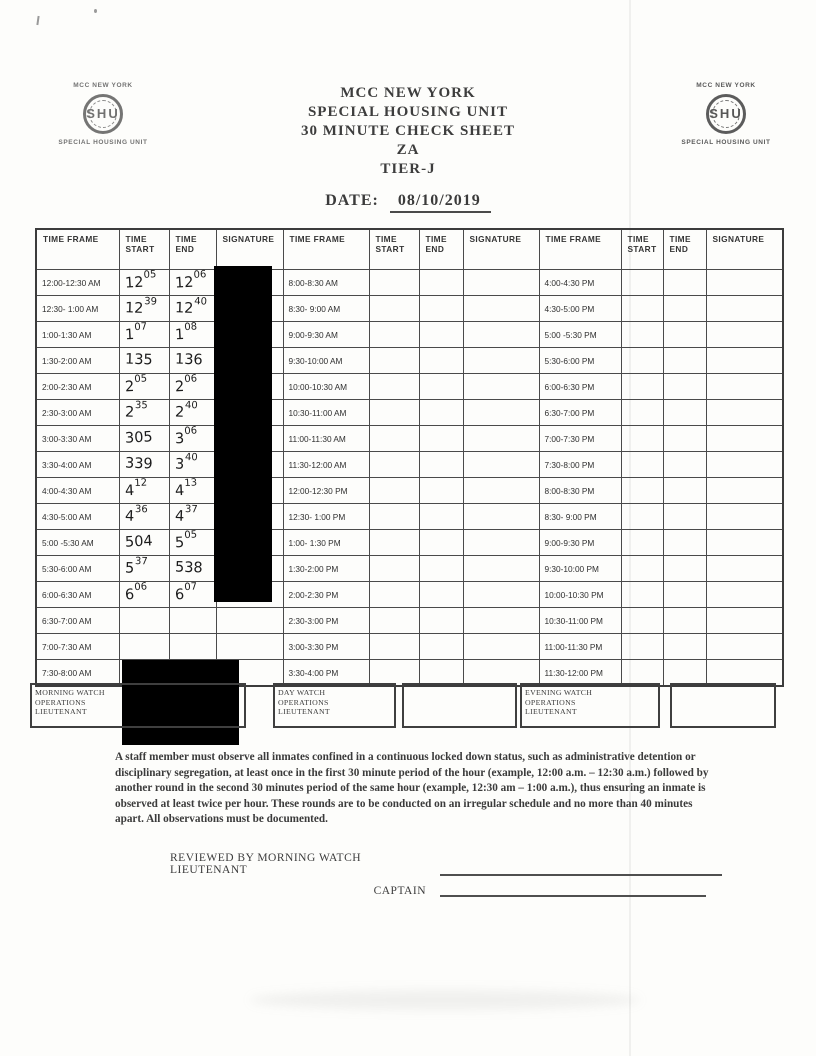 The image size is (816, 1056). Describe the element at coordinates (70, 702) in the screenshot. I see `morning-watch-label: MORNING WATCH OPERATIONS LIEUTENANT` at that location.